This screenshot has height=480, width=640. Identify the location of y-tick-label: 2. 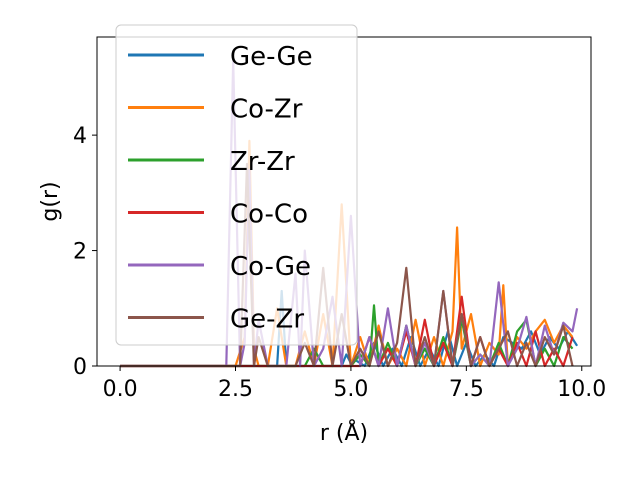
(80, 252).